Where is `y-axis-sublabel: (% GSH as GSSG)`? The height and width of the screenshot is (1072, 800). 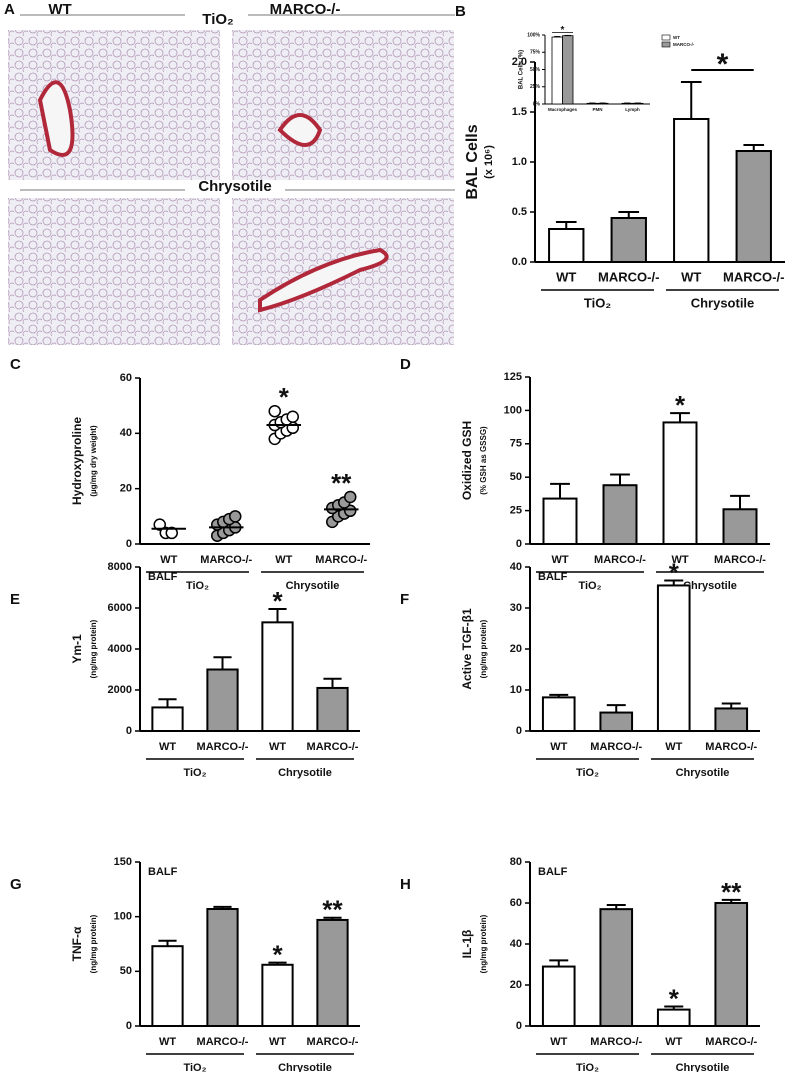 y-axis-sublabel: (% GSH as GSSG) is located at coordinates (483, 460).